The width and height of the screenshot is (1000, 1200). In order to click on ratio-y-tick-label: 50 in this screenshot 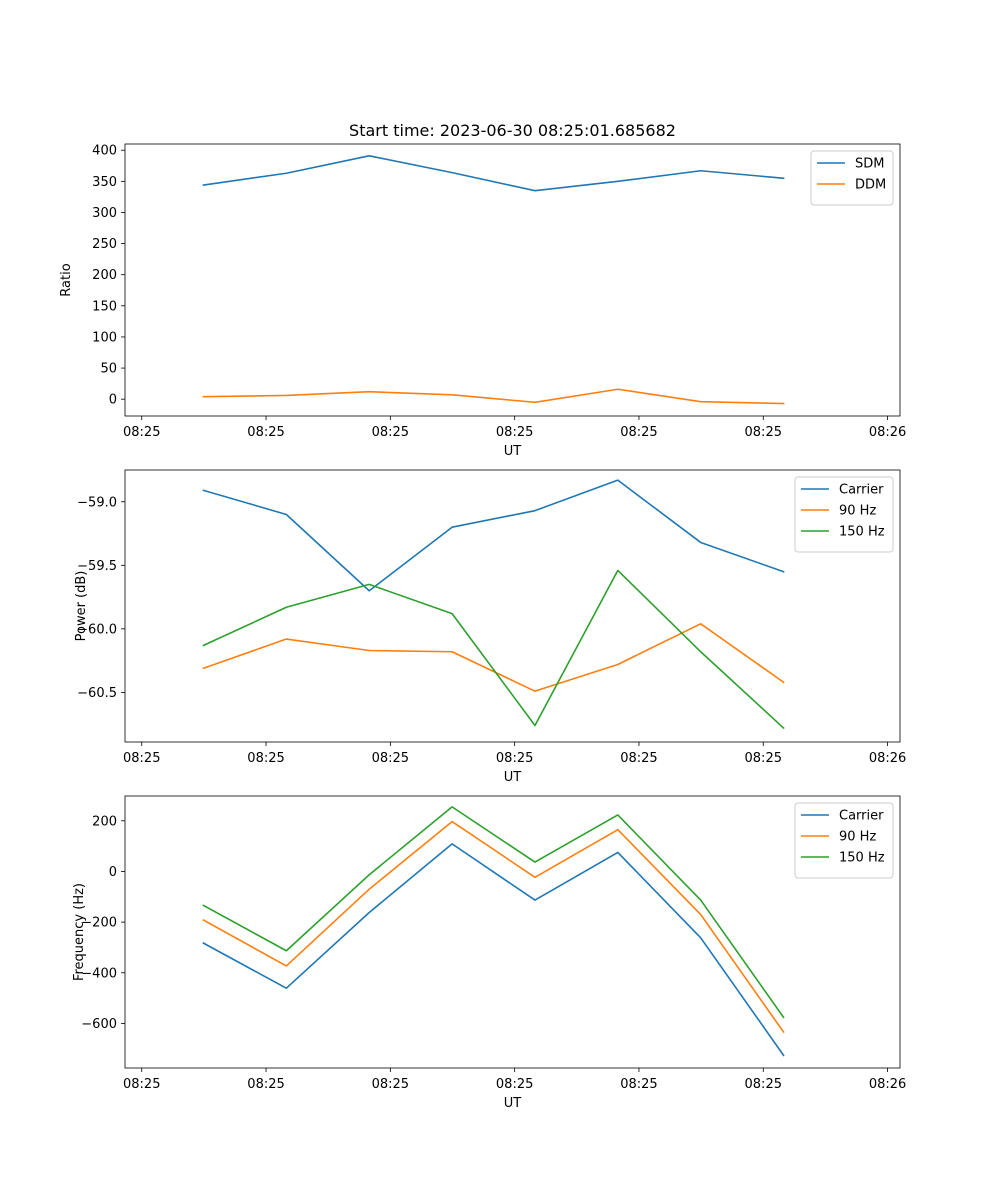, I will do `click(108, 369)`.